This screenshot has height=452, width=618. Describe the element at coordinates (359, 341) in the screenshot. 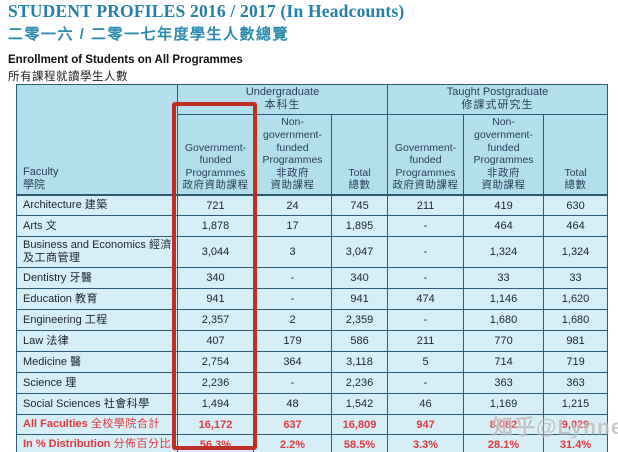

I see `value-cell: 586` at that location.